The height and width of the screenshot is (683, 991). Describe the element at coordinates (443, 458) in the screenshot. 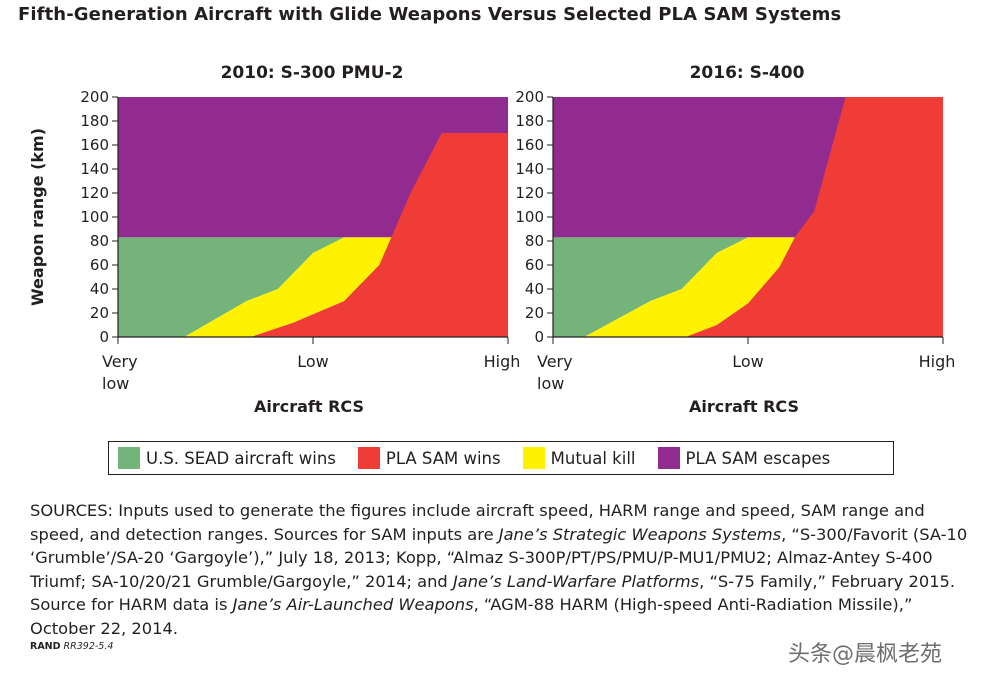

I see `legend-label-sam-wins: PLA SAM wins` at that location.